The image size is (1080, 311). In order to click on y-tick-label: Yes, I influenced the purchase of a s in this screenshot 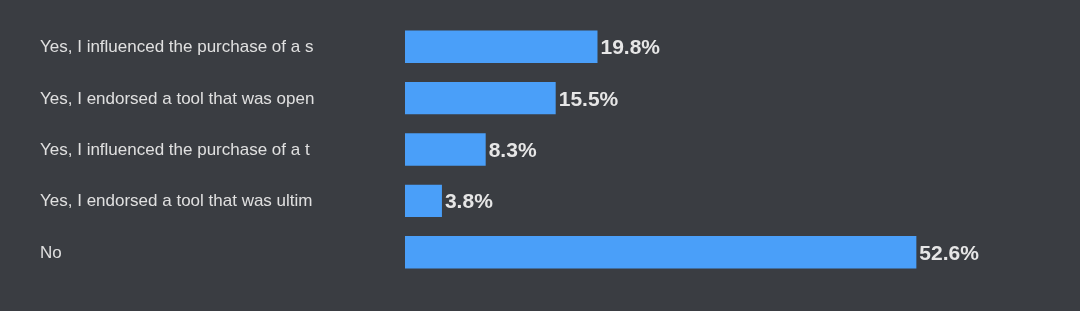, I will do `click(177, 46)`.